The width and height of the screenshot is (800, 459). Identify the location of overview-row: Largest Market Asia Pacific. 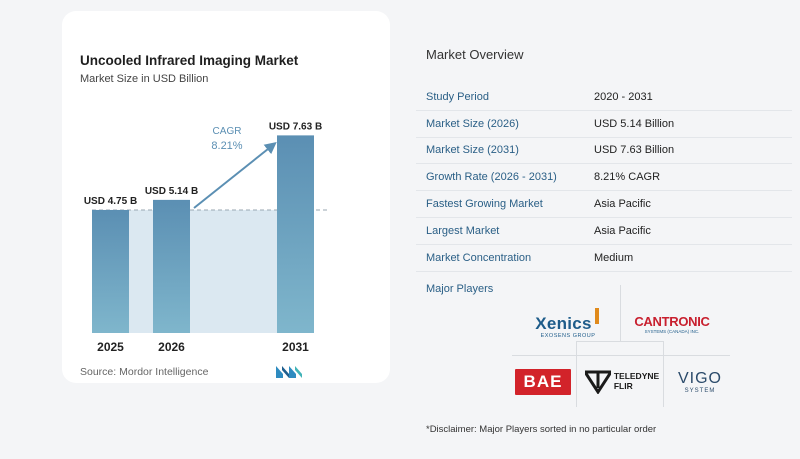
(604, 231).